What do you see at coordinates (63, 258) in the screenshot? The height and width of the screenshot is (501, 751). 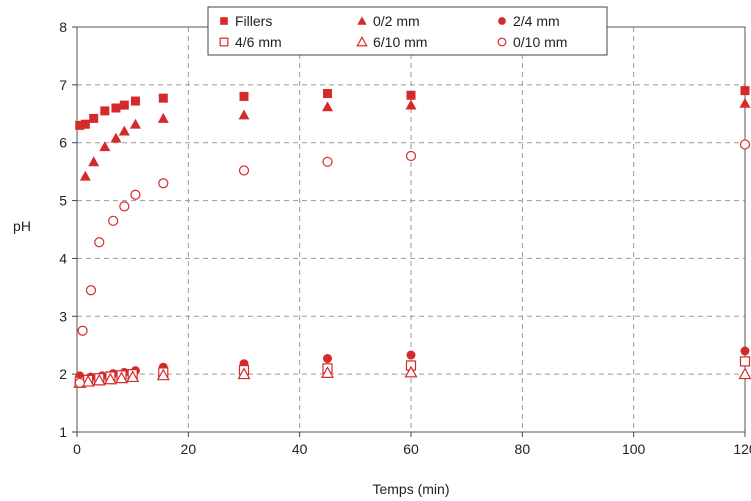 I see `y-tick-label: 4` at bounding box center [63, 258].